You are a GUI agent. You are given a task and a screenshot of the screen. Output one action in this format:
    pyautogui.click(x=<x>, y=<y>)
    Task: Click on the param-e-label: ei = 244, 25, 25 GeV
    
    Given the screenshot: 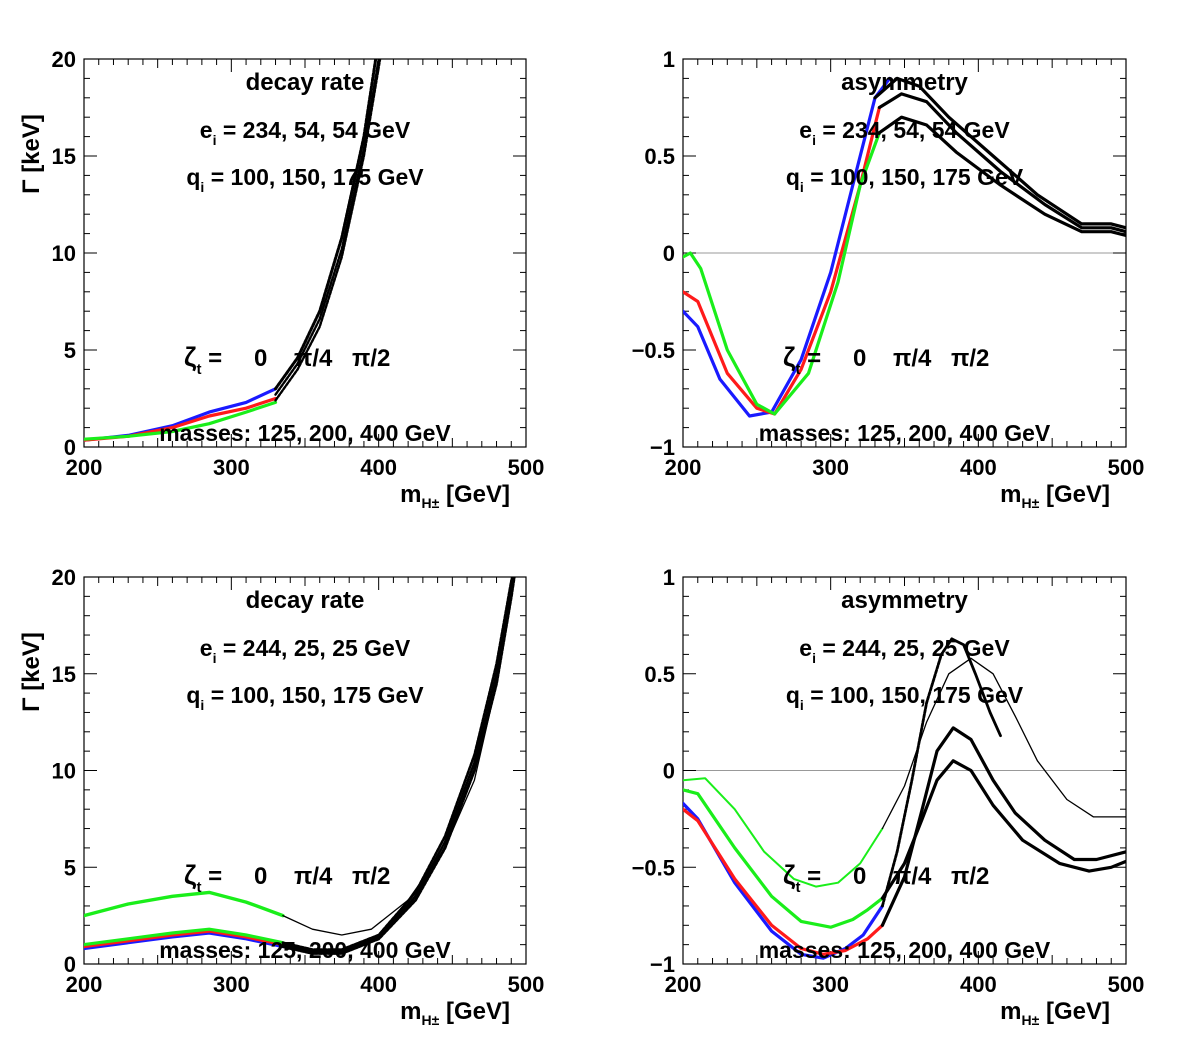 What is the action you would take?
    pyautogui.click(x=305, y=650)
    